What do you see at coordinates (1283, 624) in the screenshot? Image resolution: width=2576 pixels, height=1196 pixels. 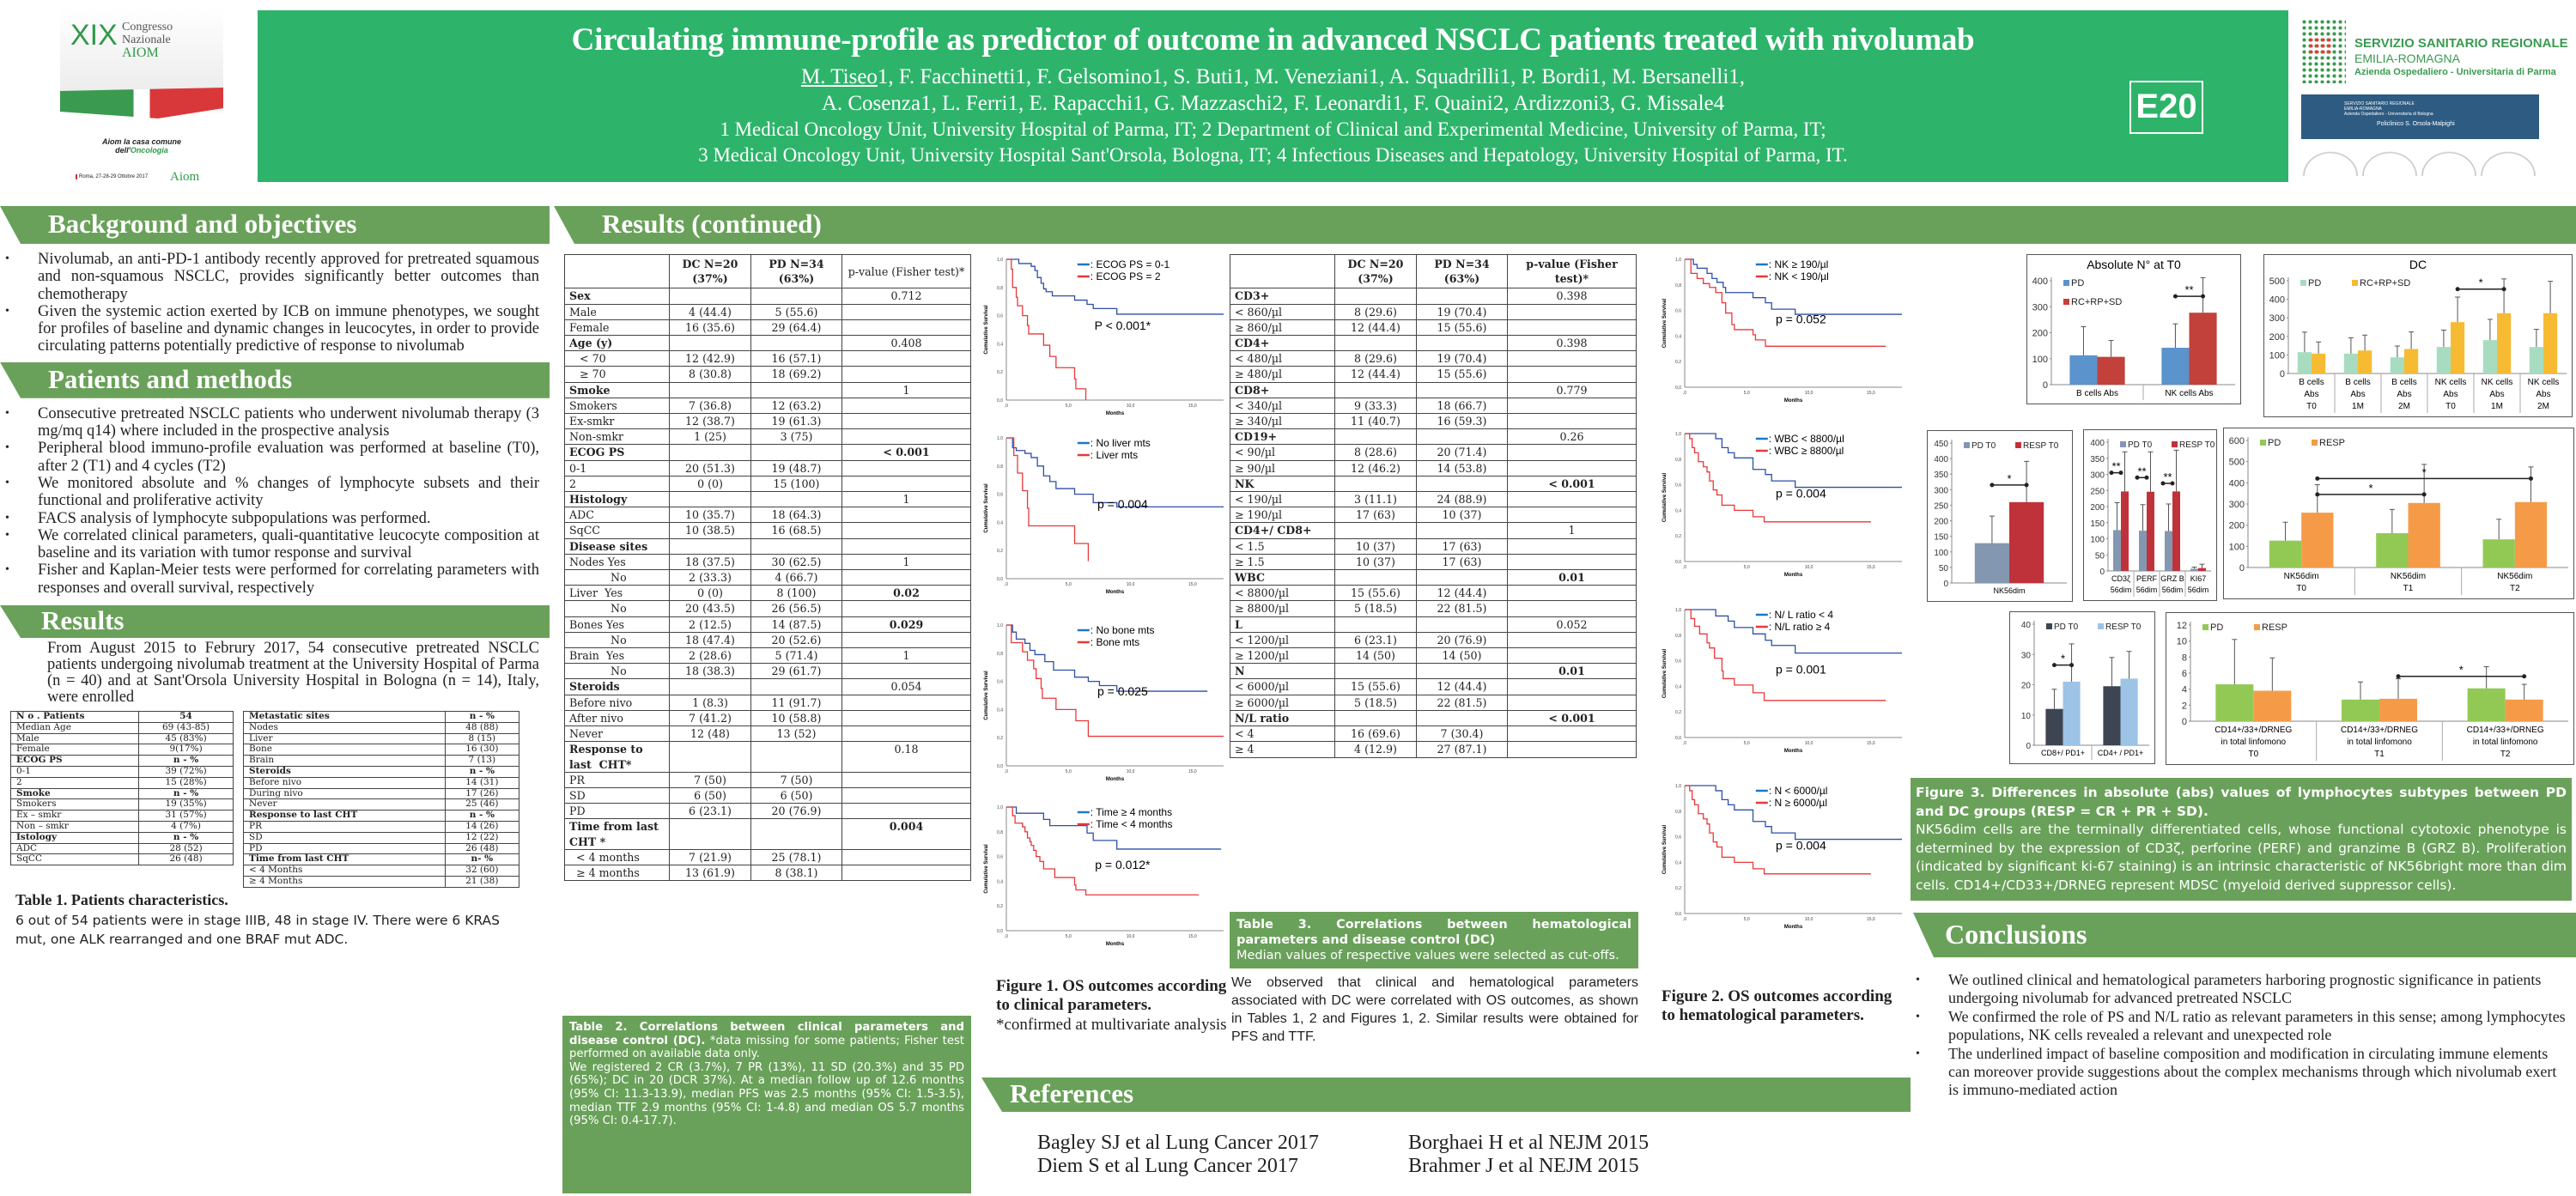 I see `row-label: L` at bounding box center [1283, 624].